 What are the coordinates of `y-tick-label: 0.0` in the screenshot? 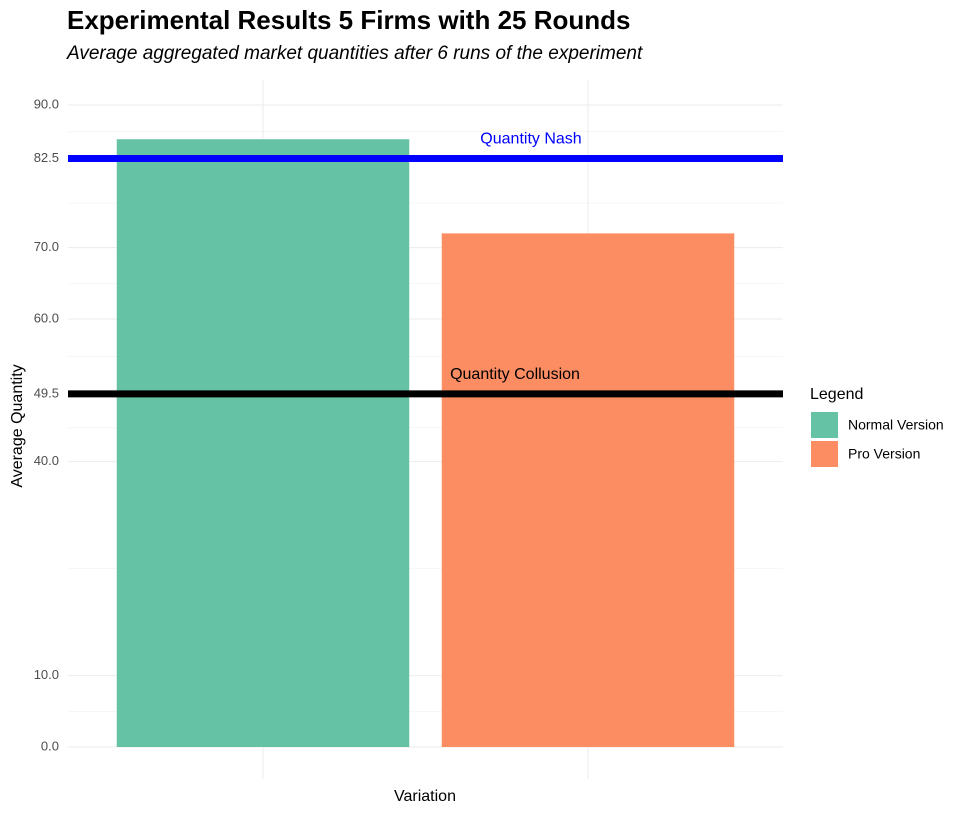 It's located at (50, 745).